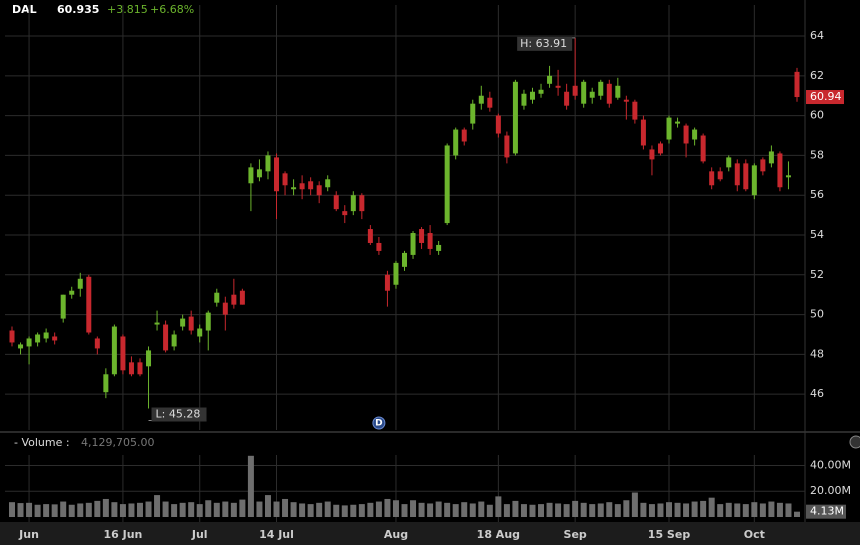  Describe the element at coordinates (28, 534) in the screenshot. I see `x-tick-label: Jun` at that location.